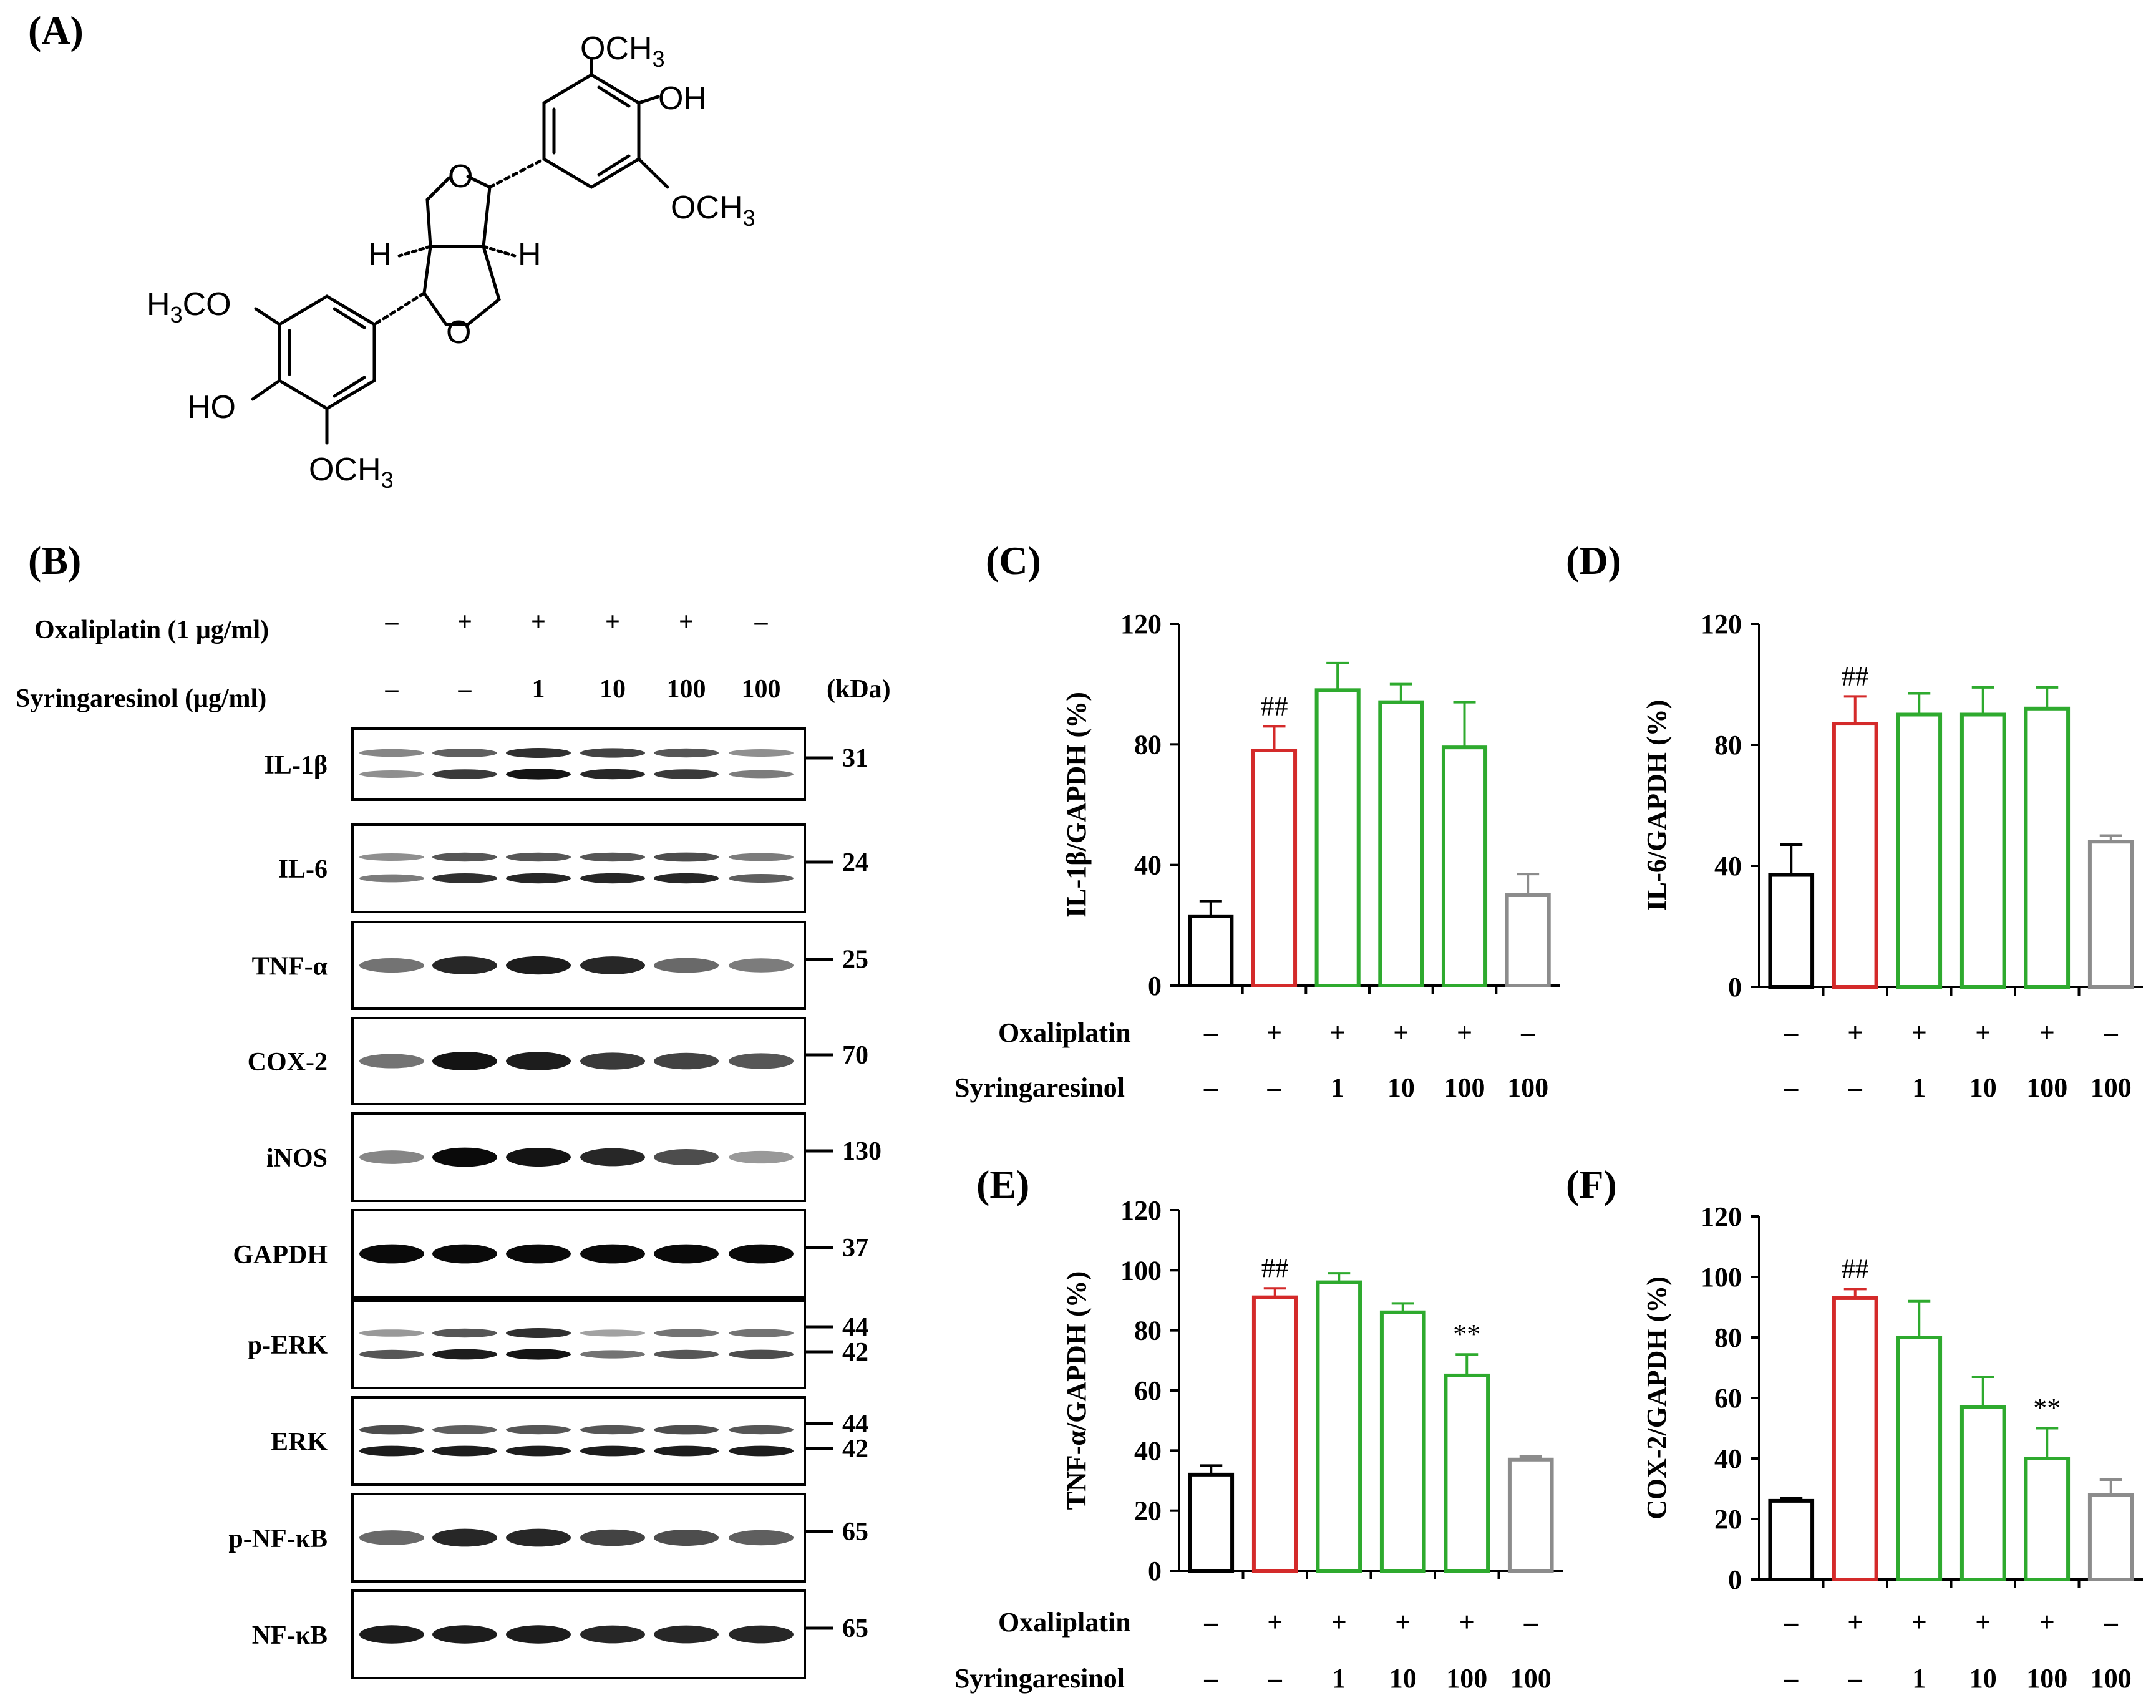 This screenshot has width=2156, height=1708. What do you see at coordinates (458, 211) in the screenshot?
I see `upper-furan-ring` at bounding box center [458, 211].